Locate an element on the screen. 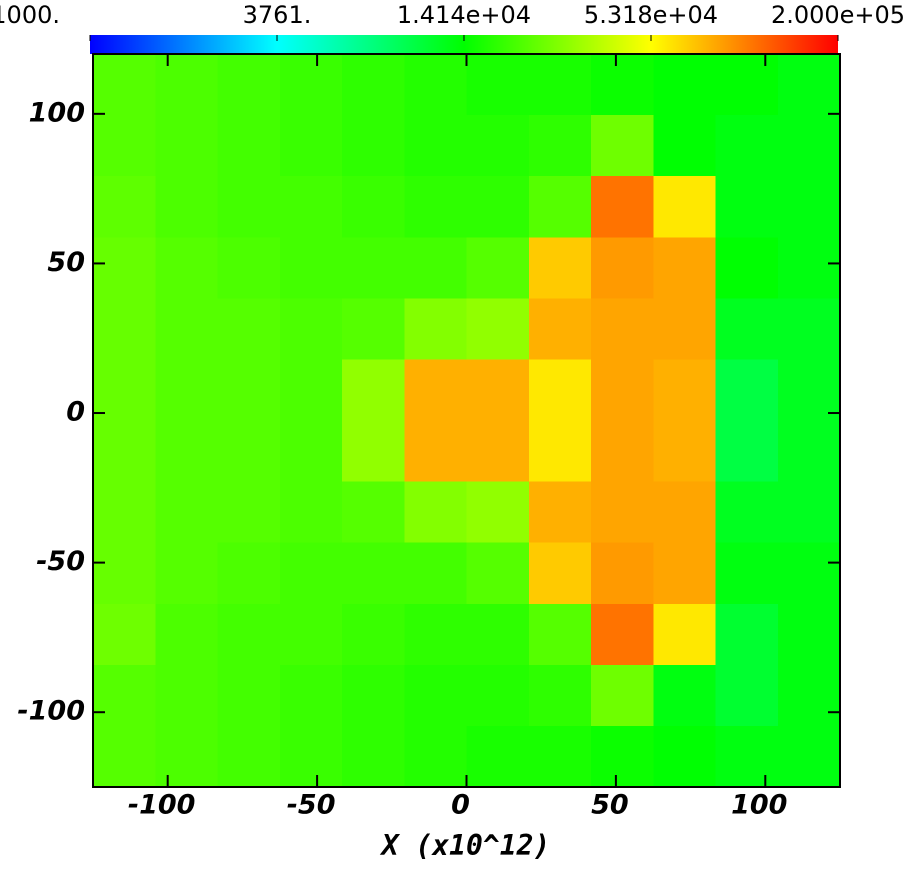 The width and height of the screenshot is (912, 871). y-tick-label: 0 is located at coordinates (75, 412).